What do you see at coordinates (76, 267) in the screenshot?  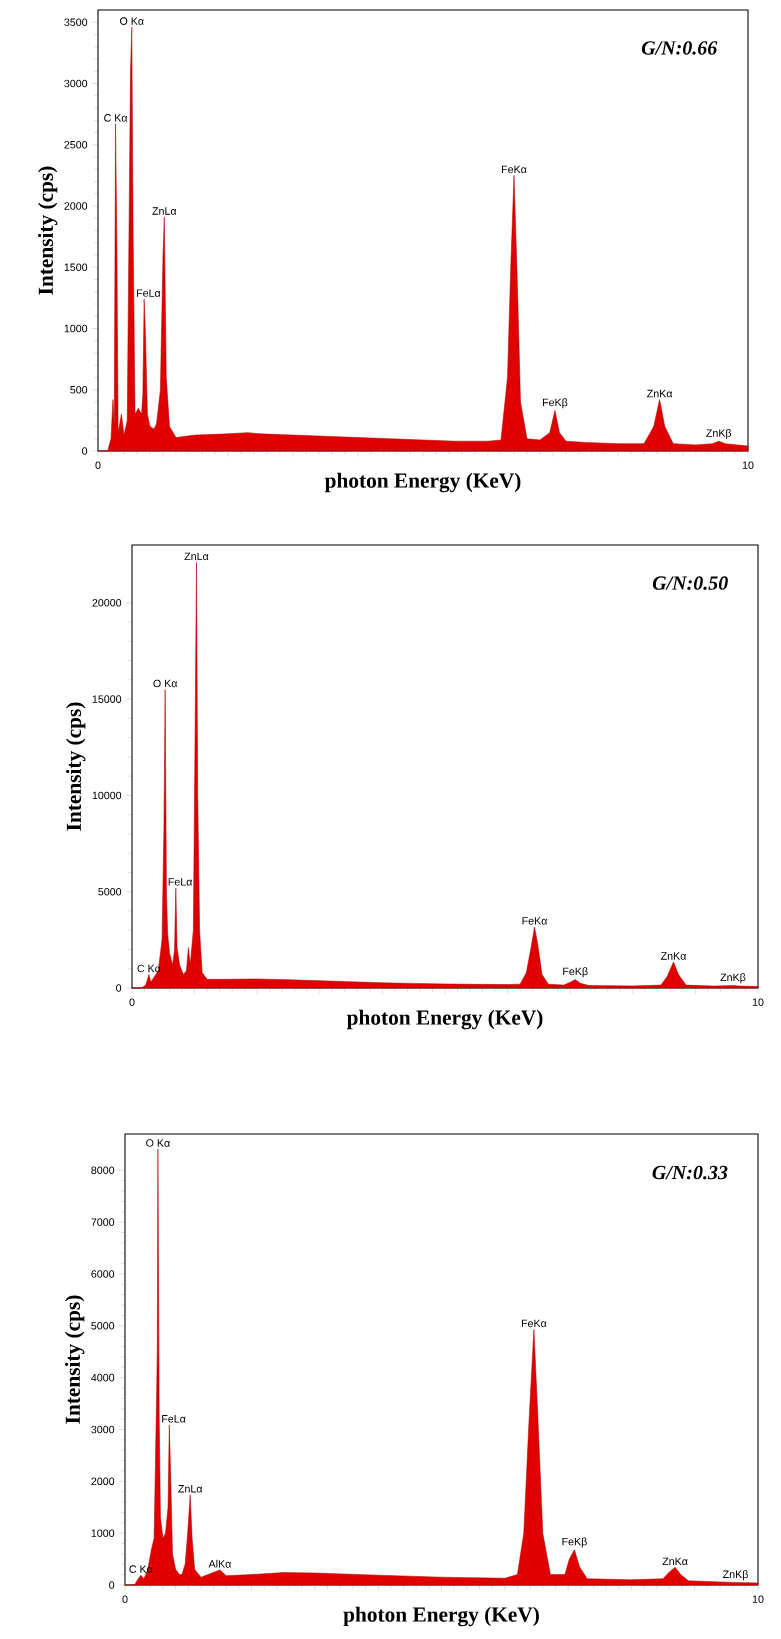 I see `y-tick-label: 1500` at bounding box center [76, 267].